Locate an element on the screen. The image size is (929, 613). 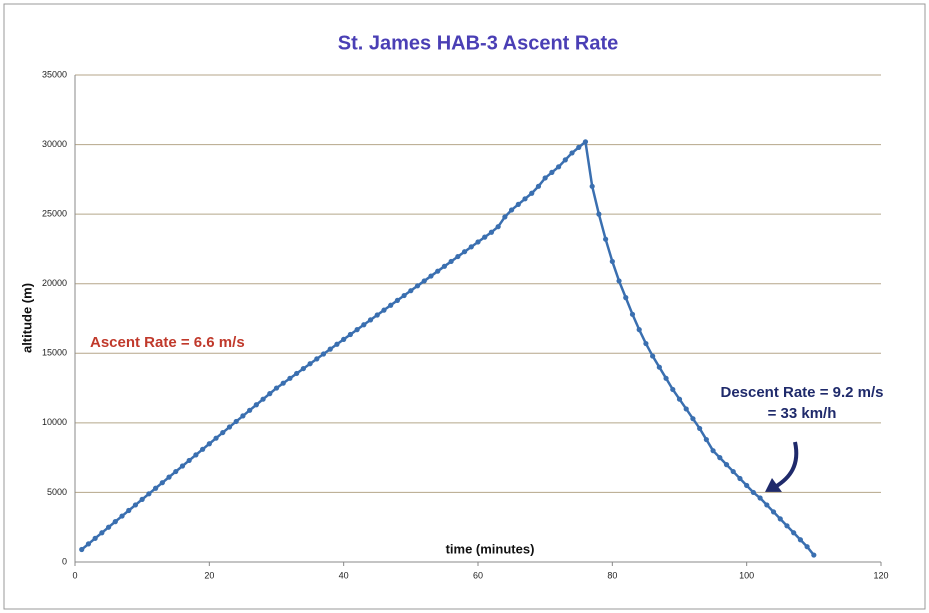
x-tick-label: 0 is located at coordinates (74, 575).